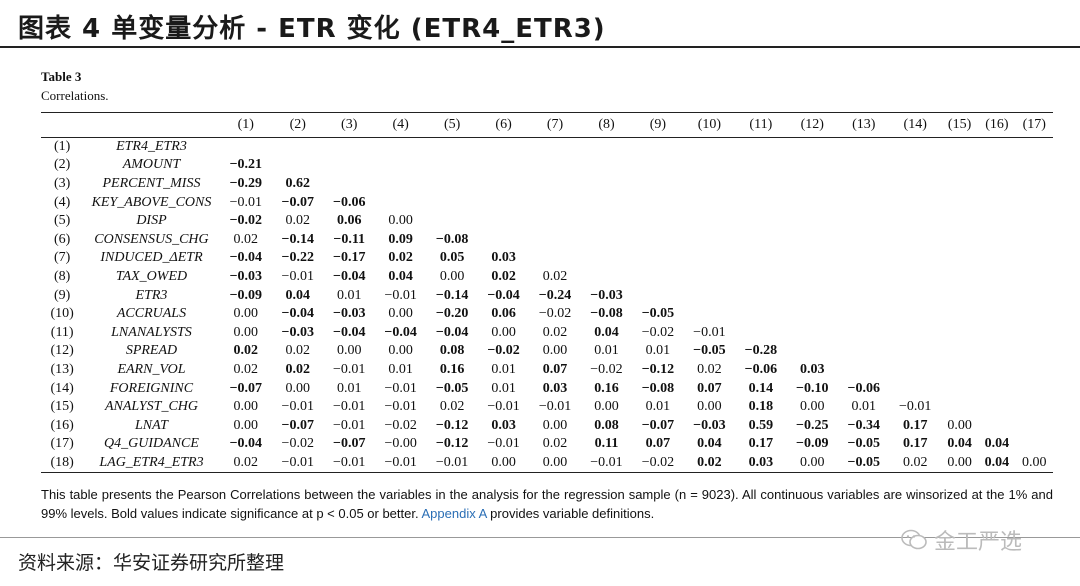 The width and height of the screenshot is (1080, 586). I want to click on column-header: (6), so click(503, 124).